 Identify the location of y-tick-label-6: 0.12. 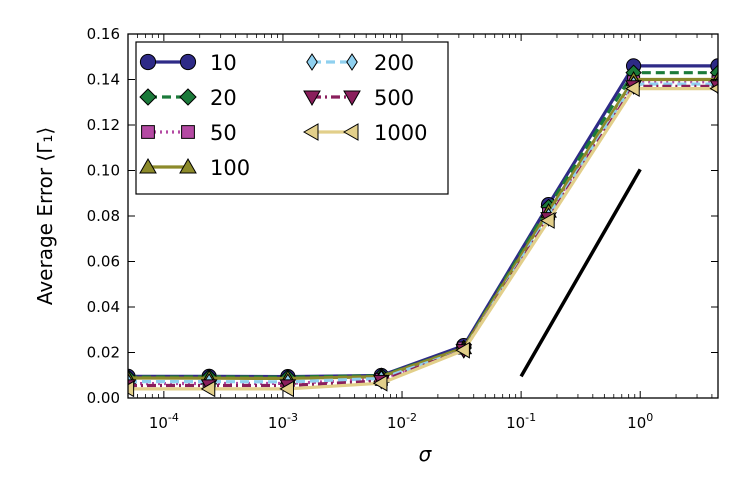
(103, 125).